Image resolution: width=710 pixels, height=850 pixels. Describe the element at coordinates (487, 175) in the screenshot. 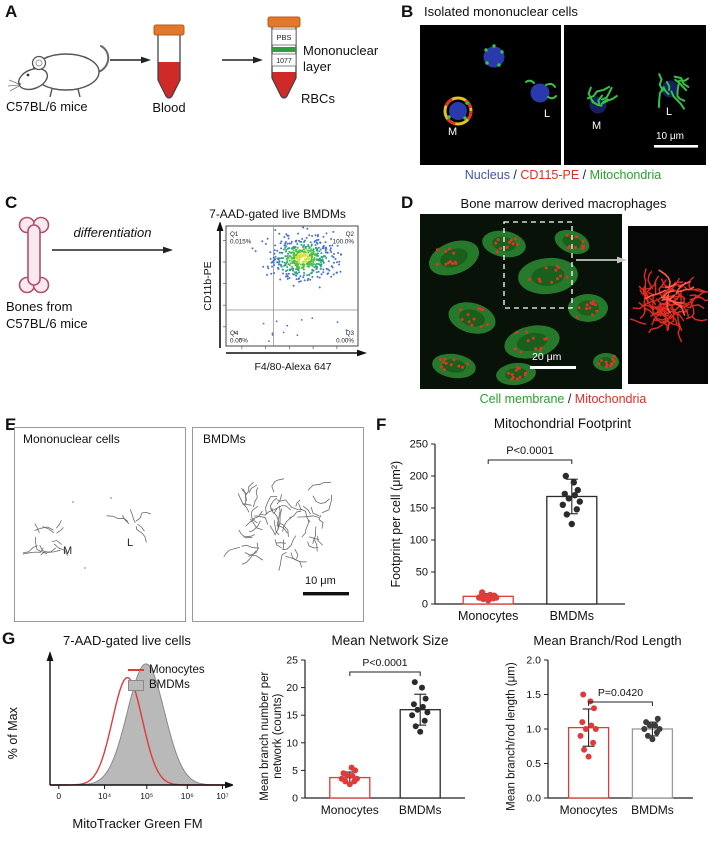

I see `legend-part: Nucleus` at that location.